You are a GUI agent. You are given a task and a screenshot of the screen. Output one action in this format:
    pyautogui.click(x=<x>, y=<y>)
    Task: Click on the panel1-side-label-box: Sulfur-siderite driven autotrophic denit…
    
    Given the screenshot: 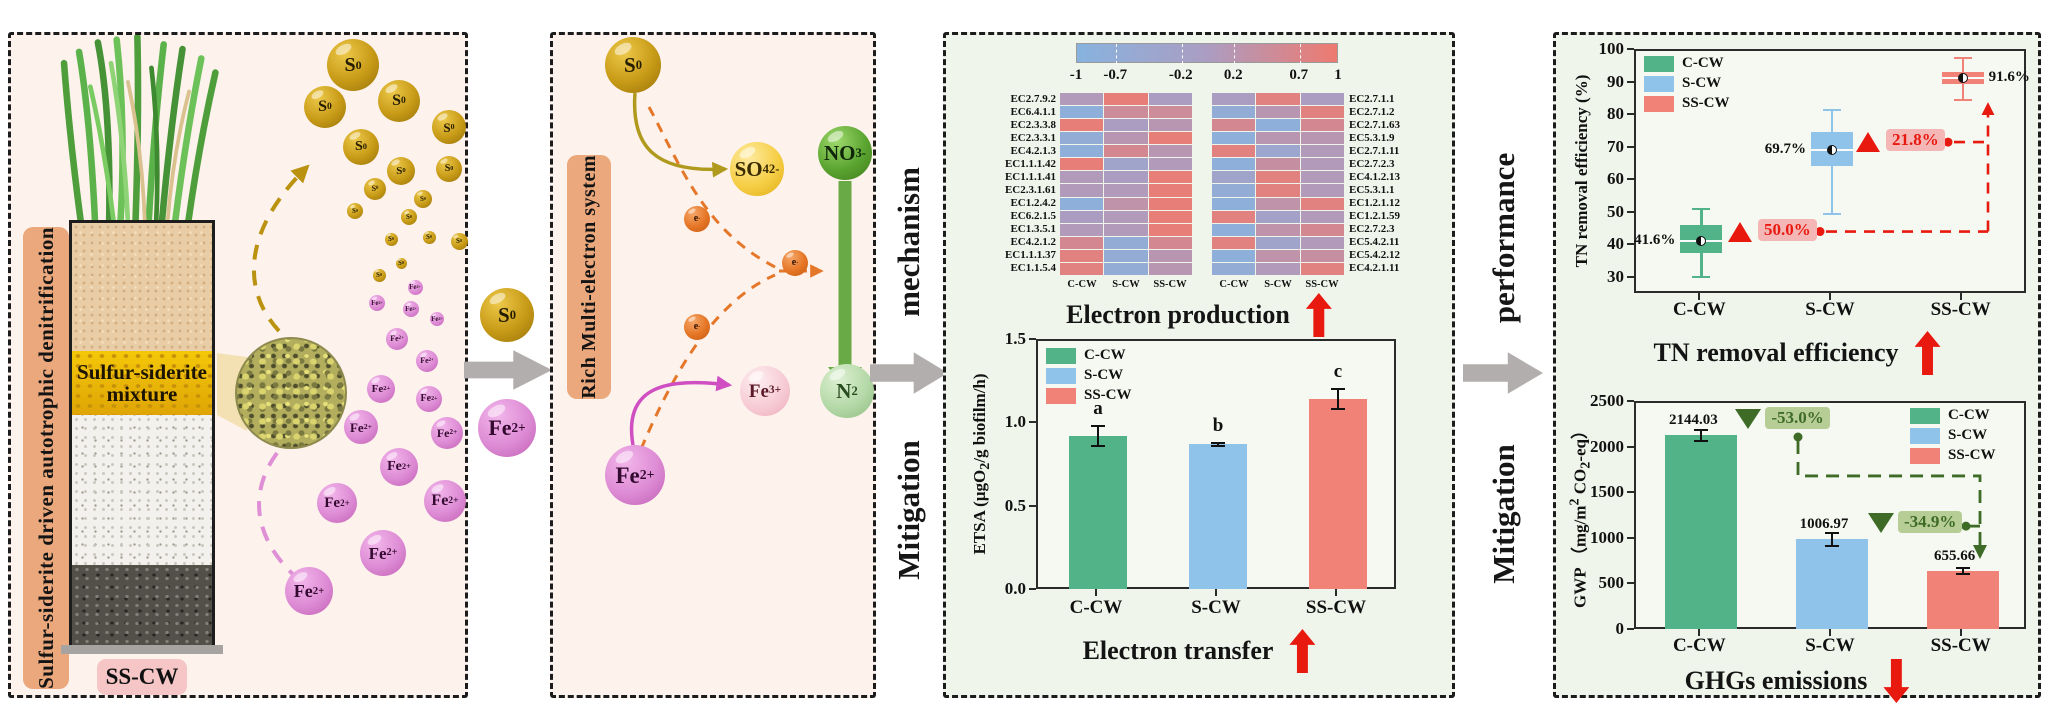 What is the action you would take?
    pyautogui.click(x=46, y=458)
    